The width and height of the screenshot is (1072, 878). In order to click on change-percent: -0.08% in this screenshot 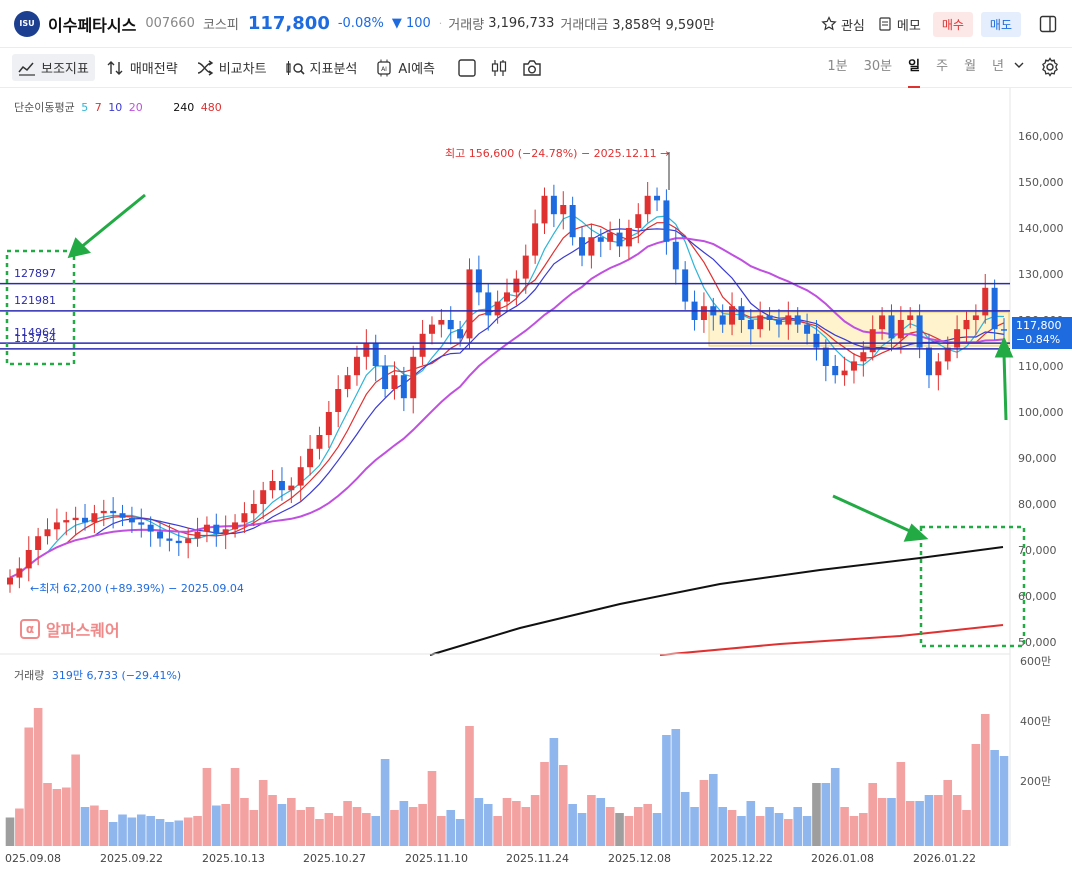, I will do `click(360, 23)`.